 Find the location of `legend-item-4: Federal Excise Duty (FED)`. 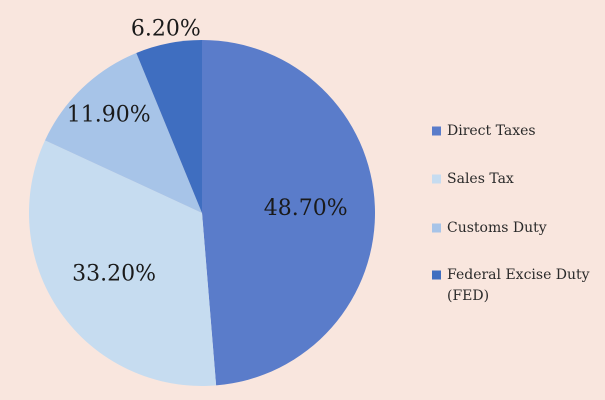

legend-item-4: Federal Excise Duty (FED) is located at coordinates (511, 285).